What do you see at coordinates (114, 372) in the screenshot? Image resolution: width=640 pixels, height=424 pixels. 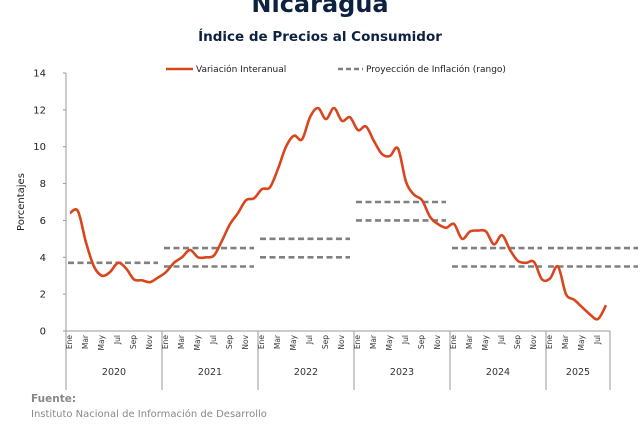 I see `year-label: 2020` at bounding box center [114, 372].